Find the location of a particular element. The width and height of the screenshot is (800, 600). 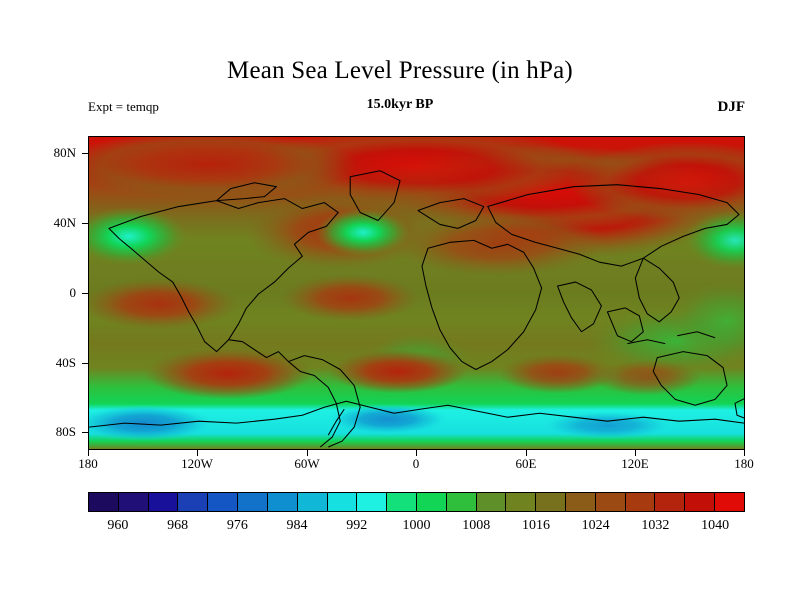

x-axis-label-0: 180 is located at coordinates (88, 463).